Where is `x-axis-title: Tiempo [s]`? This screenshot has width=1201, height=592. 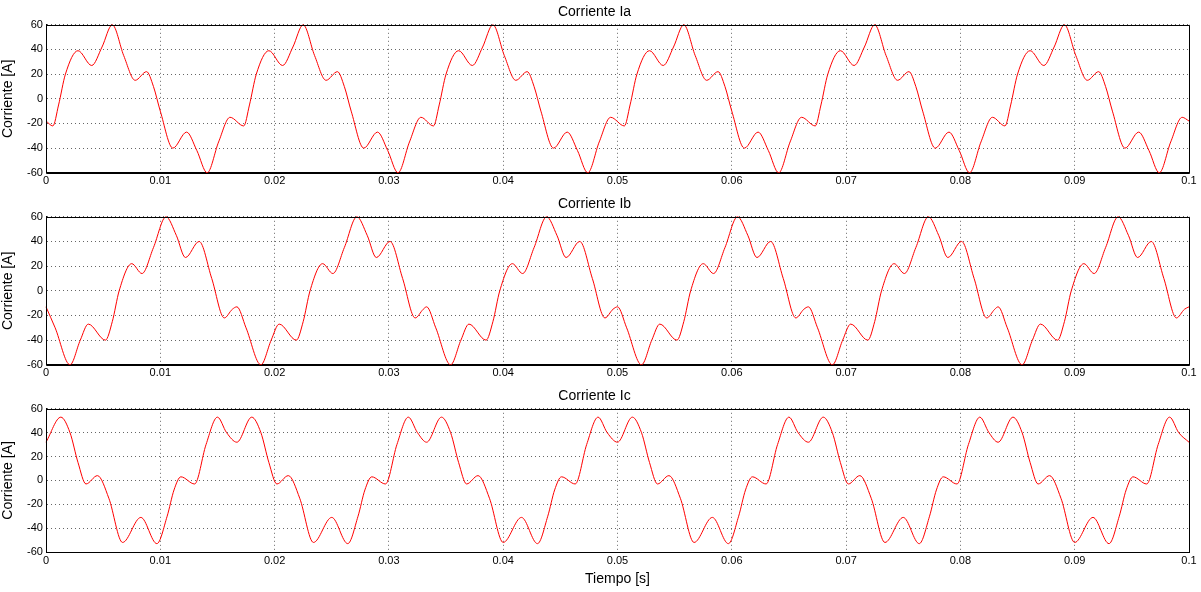
x-axis-title: Tiempo [s] is located at coordinates (617, 578).